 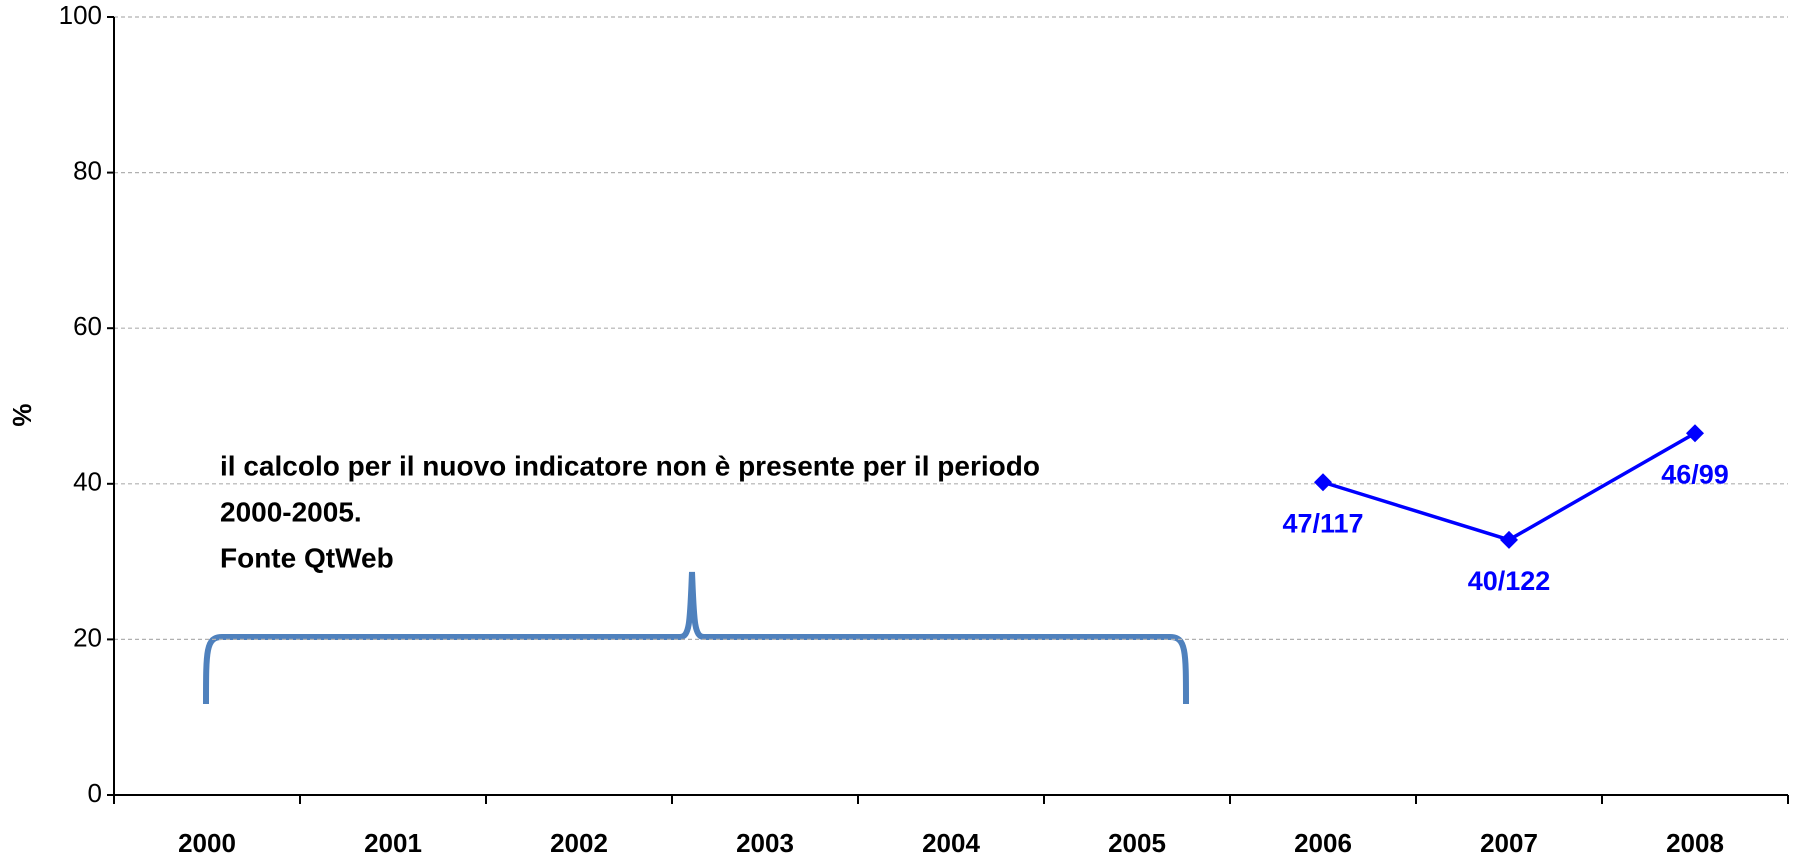 What do you see at coordinates (579, 843) in the screenshot?
I see `x-tick-label: 2002` at bounding box center [579, 843].